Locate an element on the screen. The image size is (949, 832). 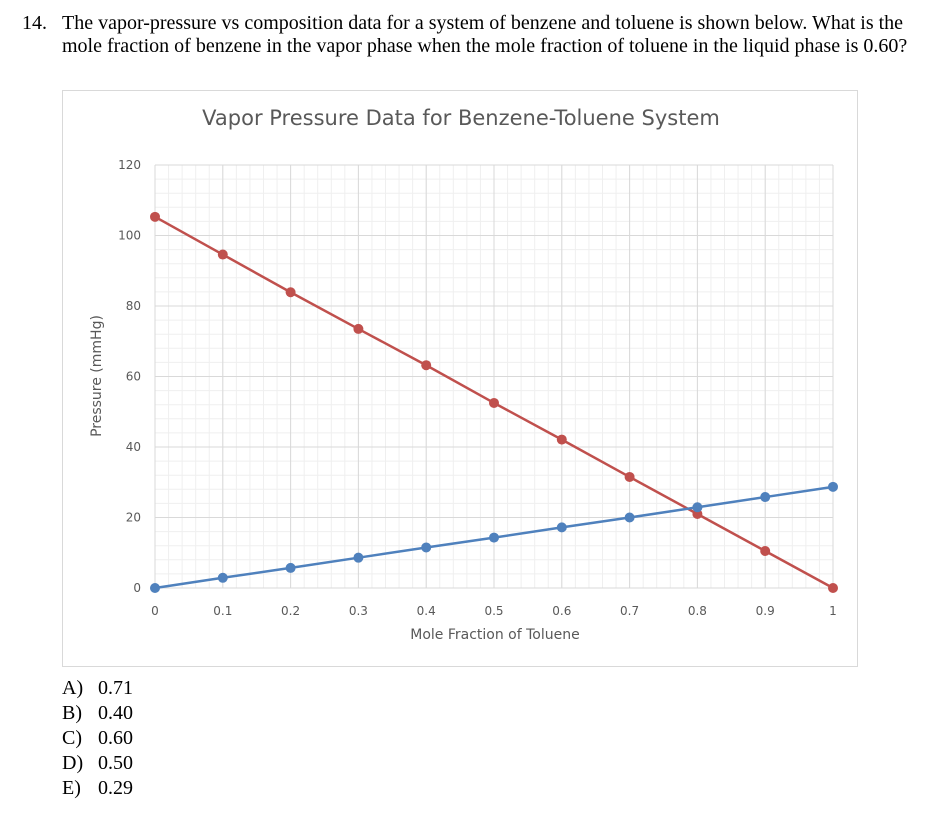
answer-value: 0.60 is located at coordinates (115, 738).